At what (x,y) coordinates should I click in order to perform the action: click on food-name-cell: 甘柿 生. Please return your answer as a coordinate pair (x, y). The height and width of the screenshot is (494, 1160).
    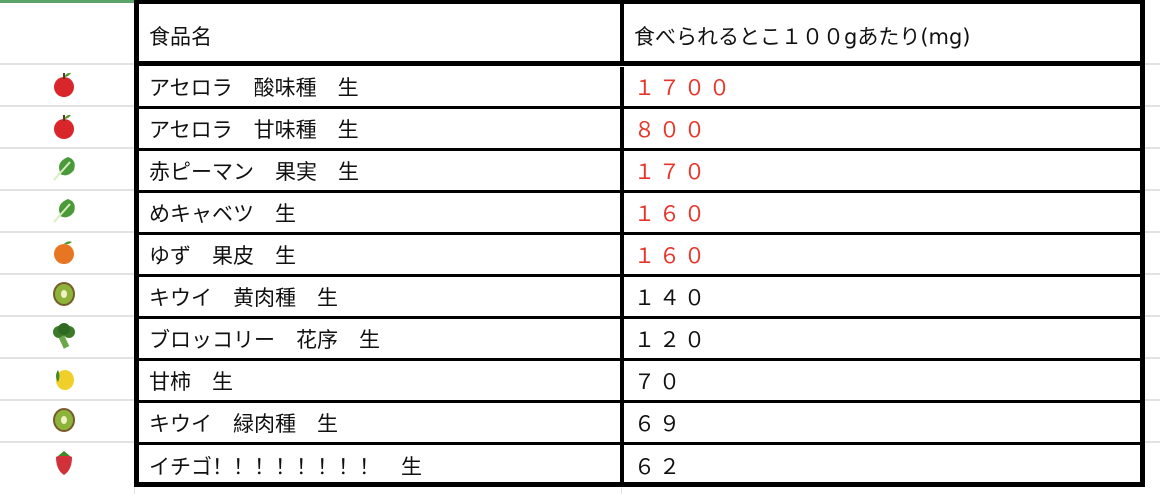
    Looking at the image, I should click on (381, 380).